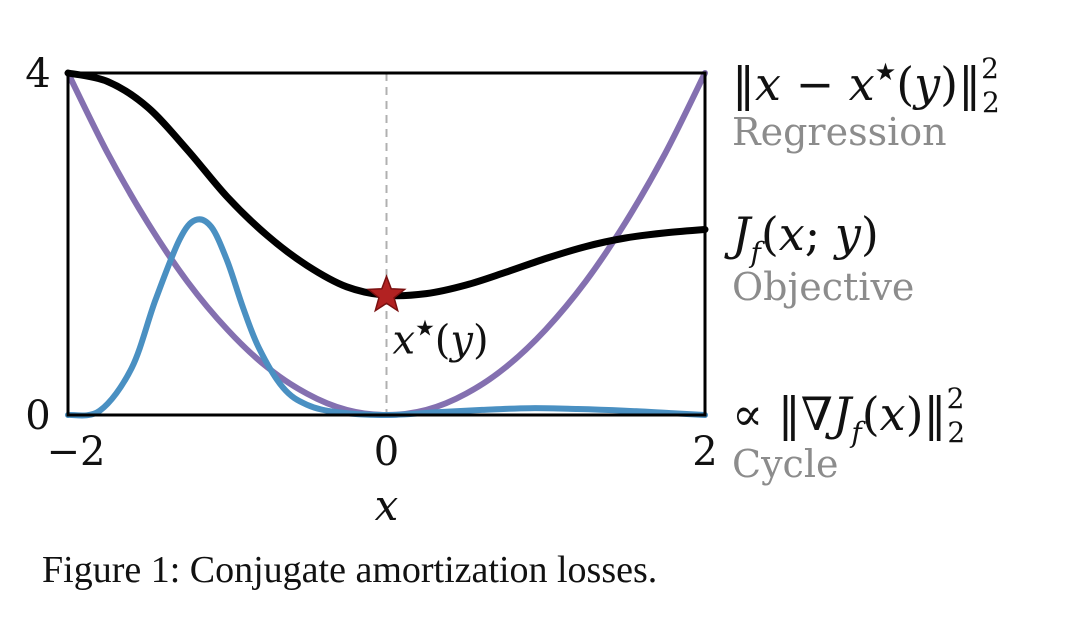  Describe the element at coordinates (704, 452) in the screenshot. I see `x-tick-label: 2` at that location.